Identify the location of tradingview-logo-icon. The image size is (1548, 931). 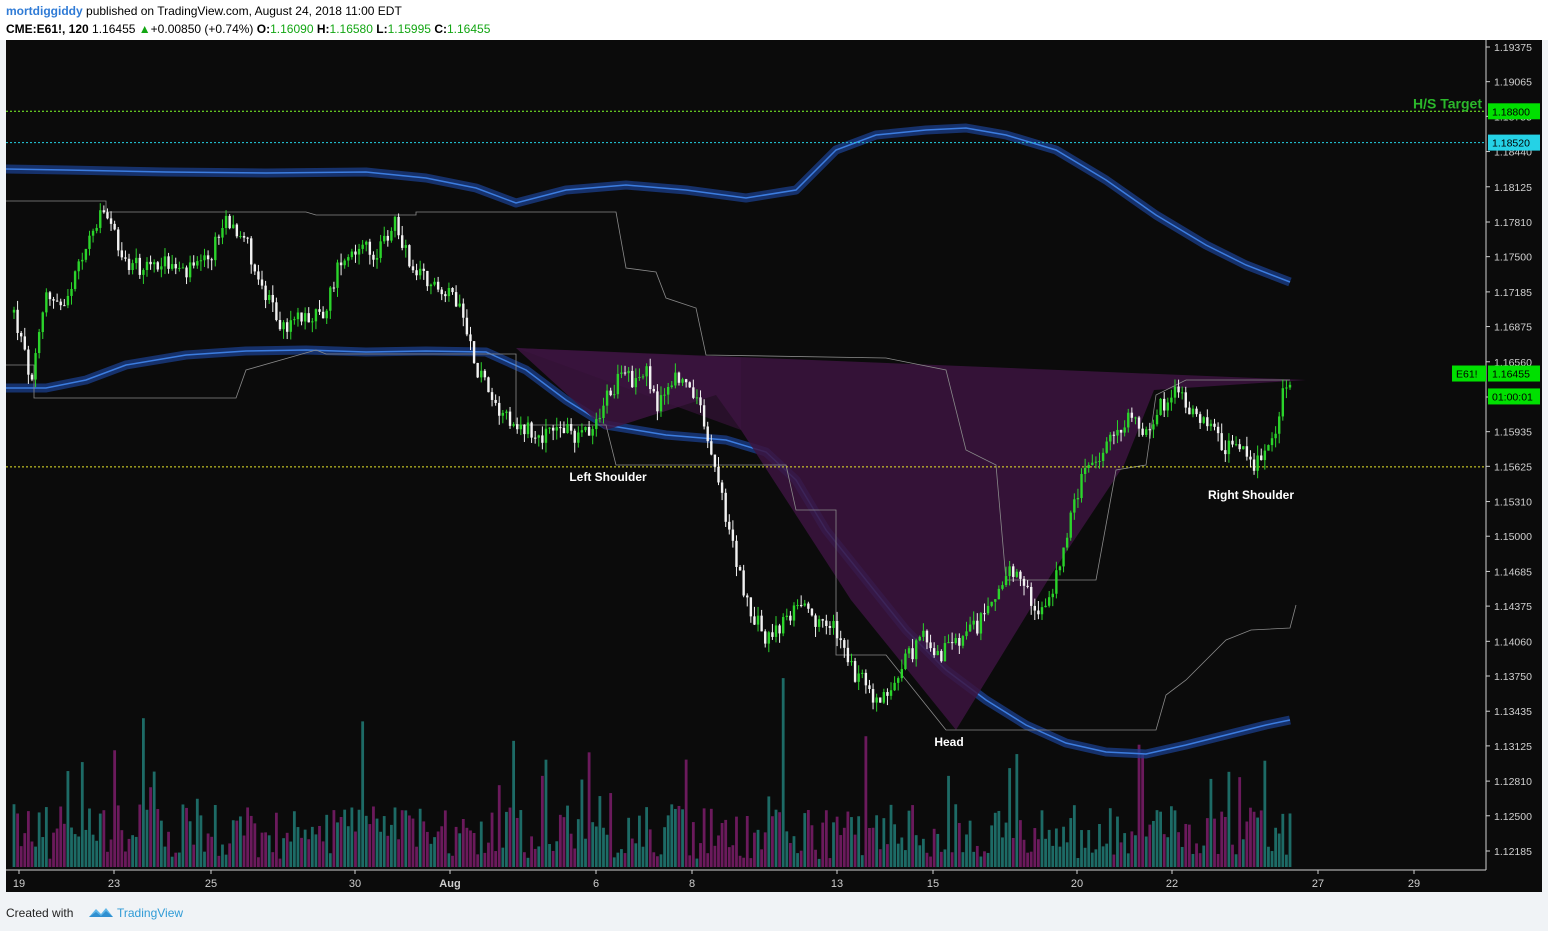
(101, 912).